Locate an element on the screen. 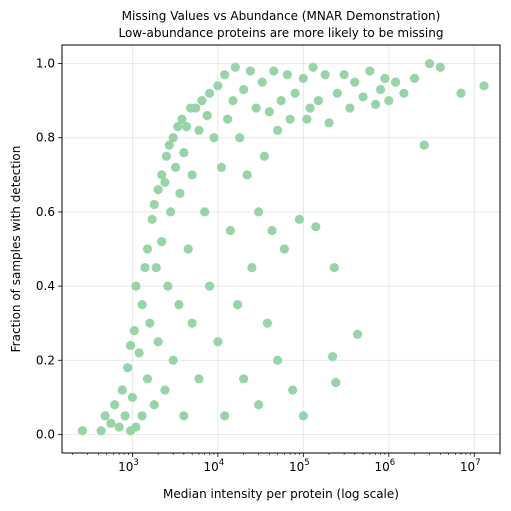  y-tick-label: 0.4 is located at coordinates (45, 286).